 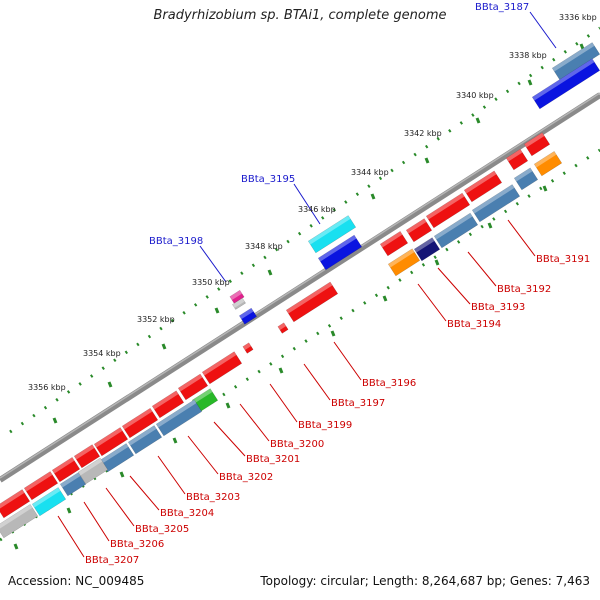 What do you see at coordinates (137, 544) in the screenshot?
I see `gene-label-bbta-3206: BBta_3206` at bounding box center [137, 544].